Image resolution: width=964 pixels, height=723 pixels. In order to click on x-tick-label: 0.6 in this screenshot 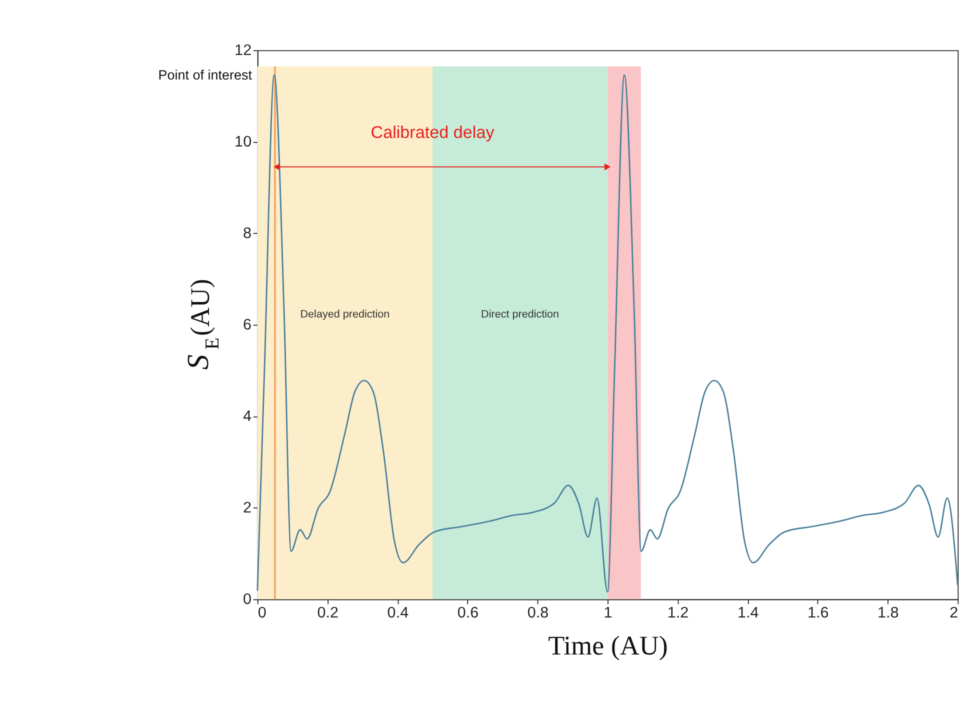, I will do `click(468, 613)`.